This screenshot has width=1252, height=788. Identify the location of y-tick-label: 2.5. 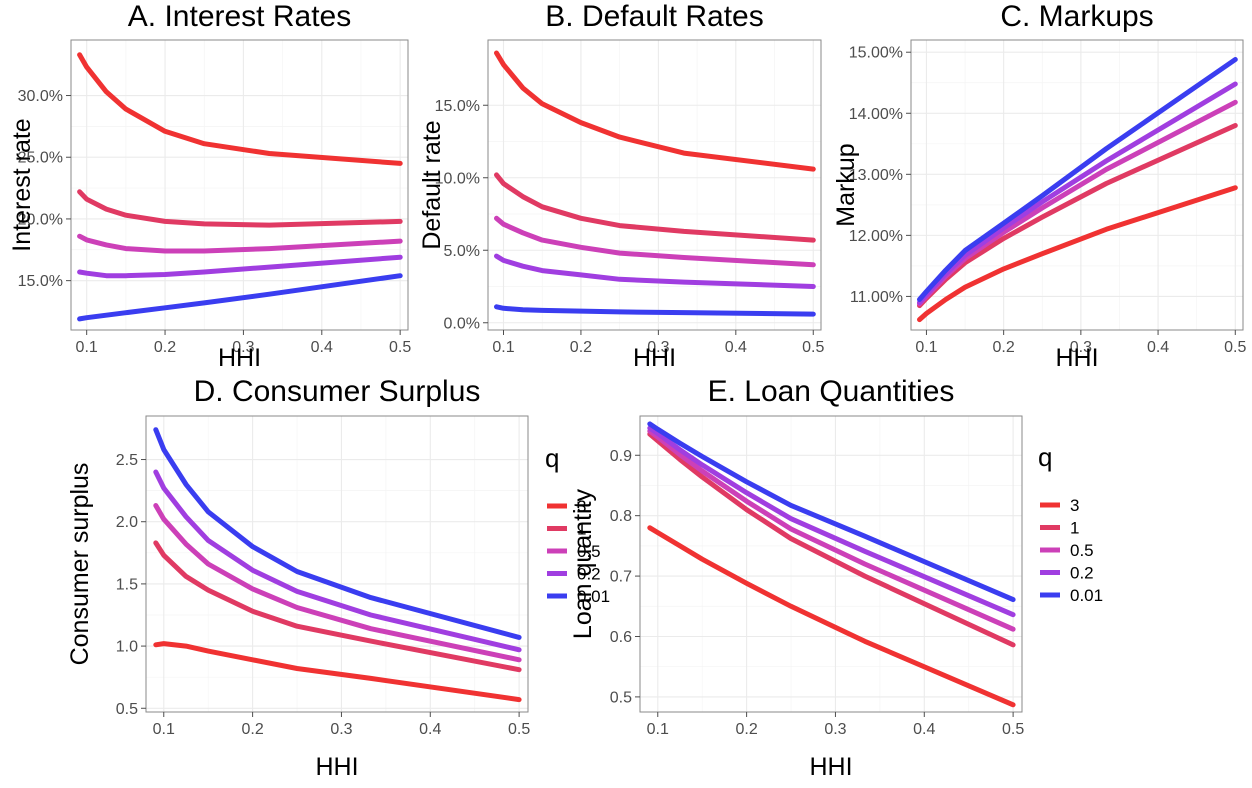
(127, 460).